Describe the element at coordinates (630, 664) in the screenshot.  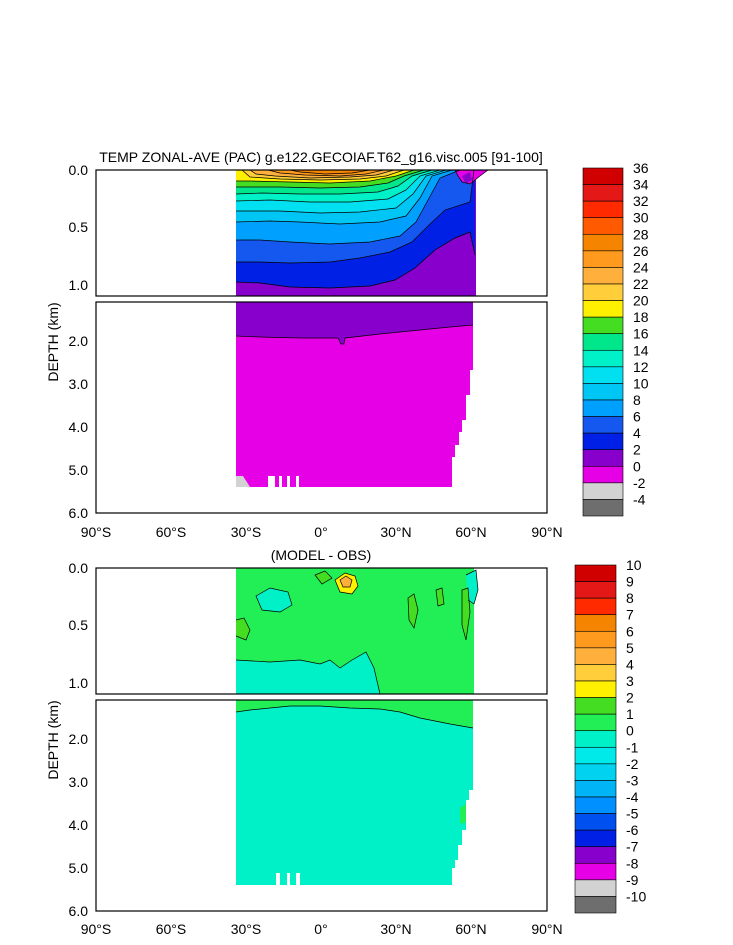
I see `colorbar-level-label: 4` at that location.